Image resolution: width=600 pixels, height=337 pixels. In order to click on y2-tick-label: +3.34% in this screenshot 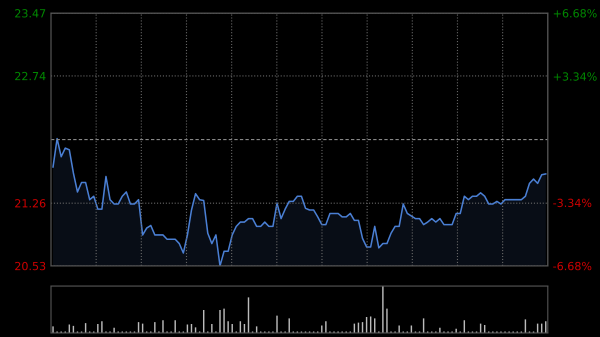, I will do `click(575, 76)`.